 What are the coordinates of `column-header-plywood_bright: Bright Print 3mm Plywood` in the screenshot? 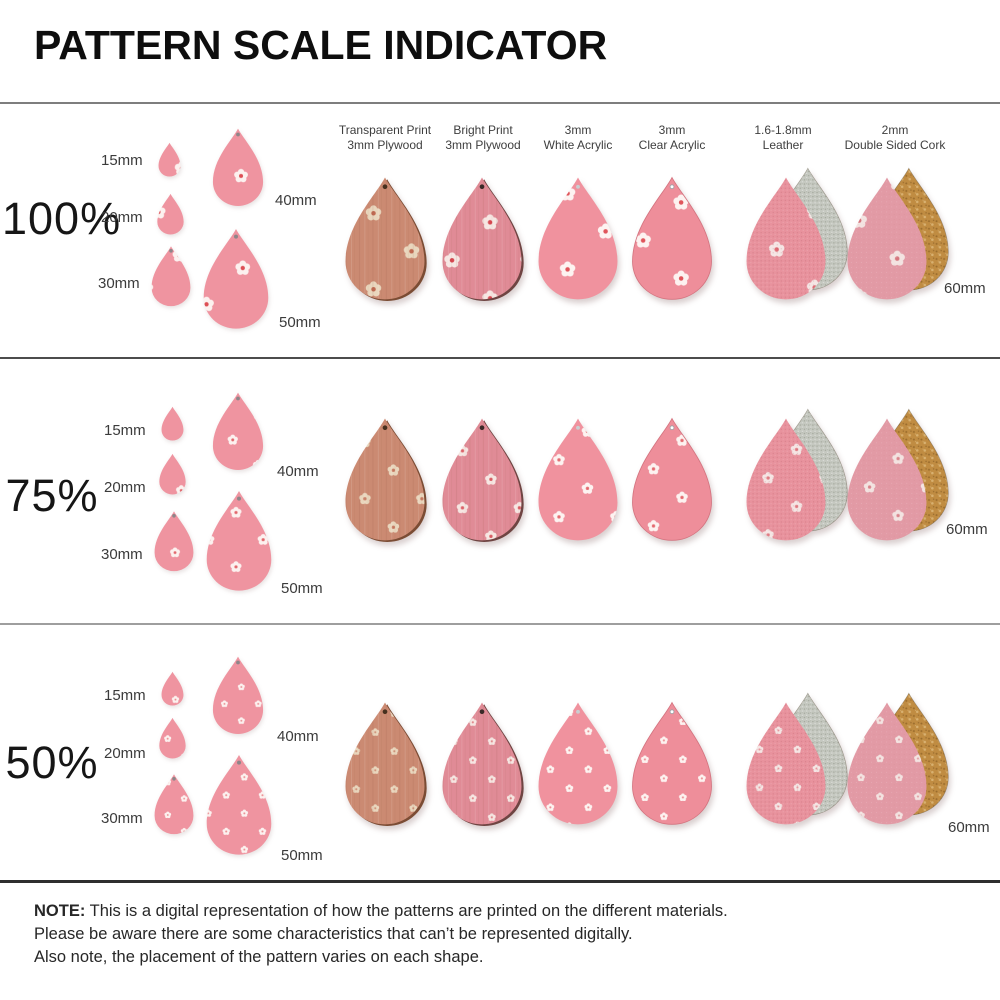 It's located at (483, 137).